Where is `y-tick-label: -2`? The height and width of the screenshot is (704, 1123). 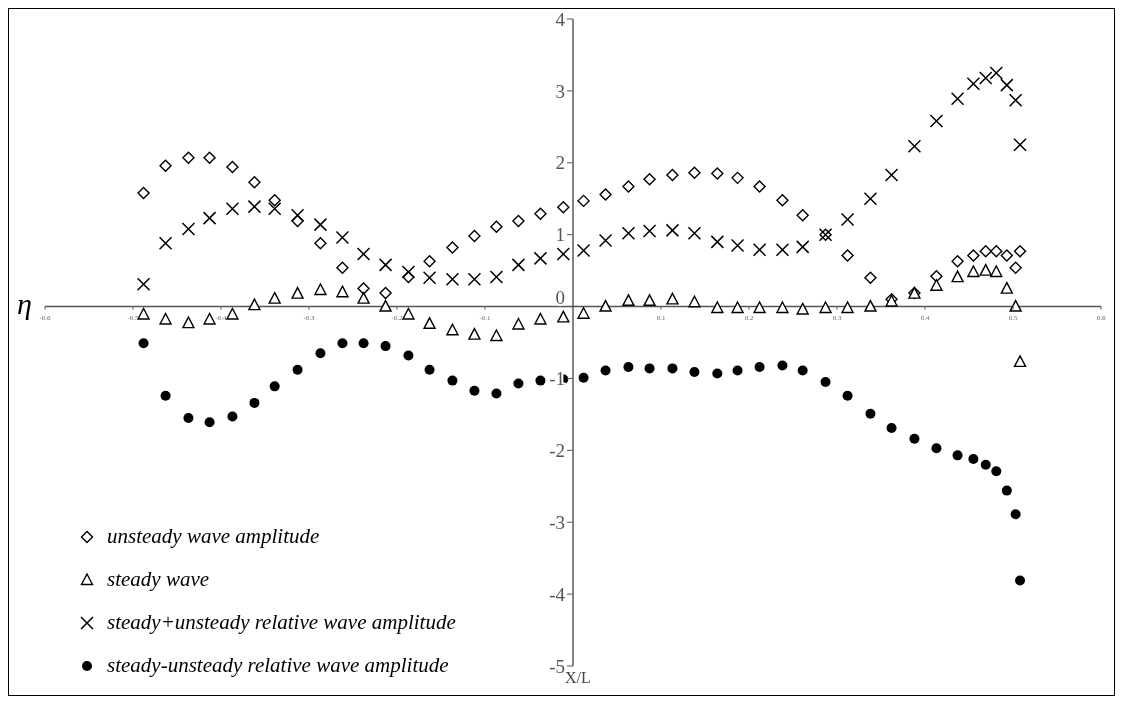 y-tick-label: -2 is located at coordinates (557, 450).